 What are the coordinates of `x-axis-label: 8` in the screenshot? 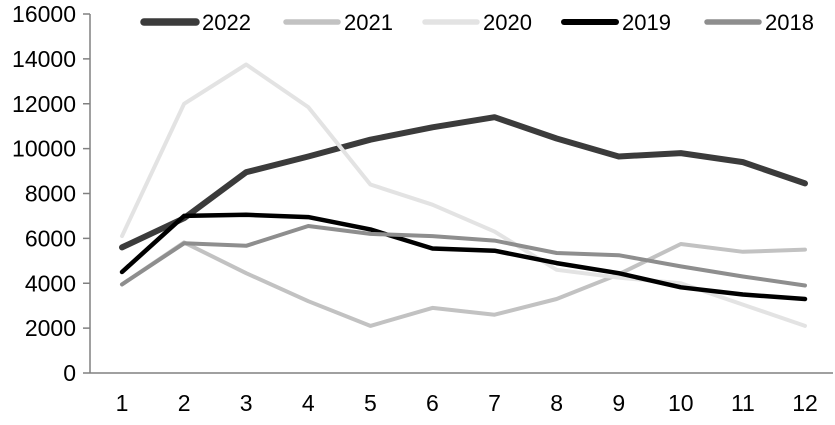 It's located at (556, 403).